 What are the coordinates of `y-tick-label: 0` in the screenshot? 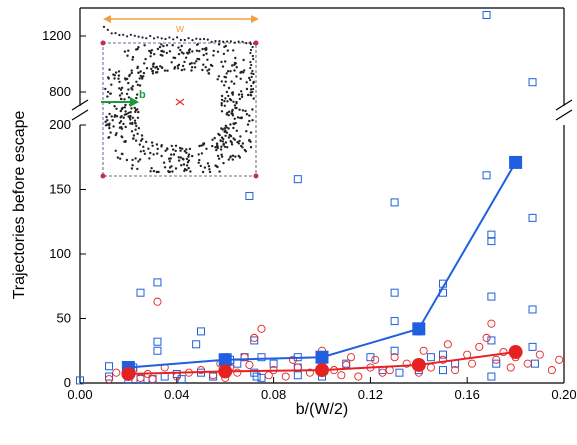 It's located at (67, 382).